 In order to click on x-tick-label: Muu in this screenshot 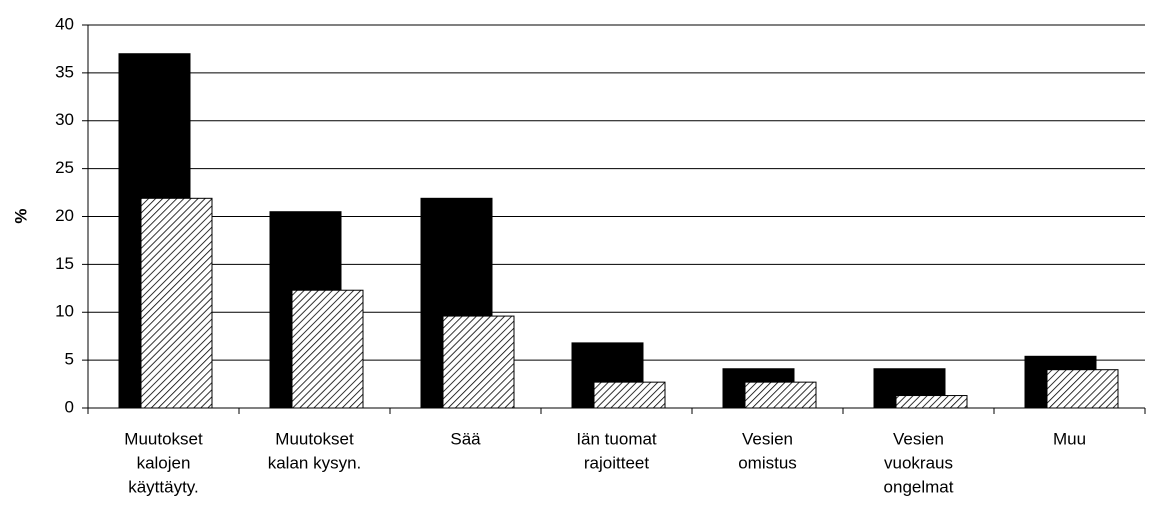, I will do `click(1069, 438)`.